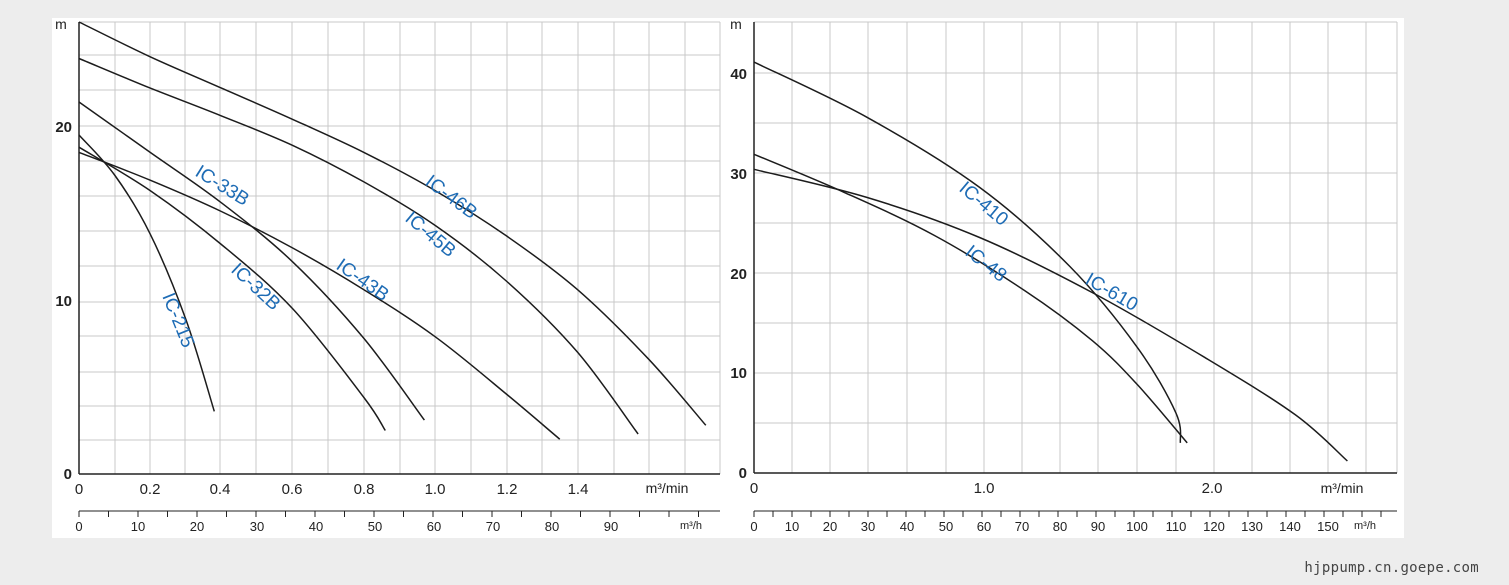  What do you see at coordinates (1214, 526) in the screenshot?
I see `x2-tick-label: 120` at bounding box center [1214, 526].